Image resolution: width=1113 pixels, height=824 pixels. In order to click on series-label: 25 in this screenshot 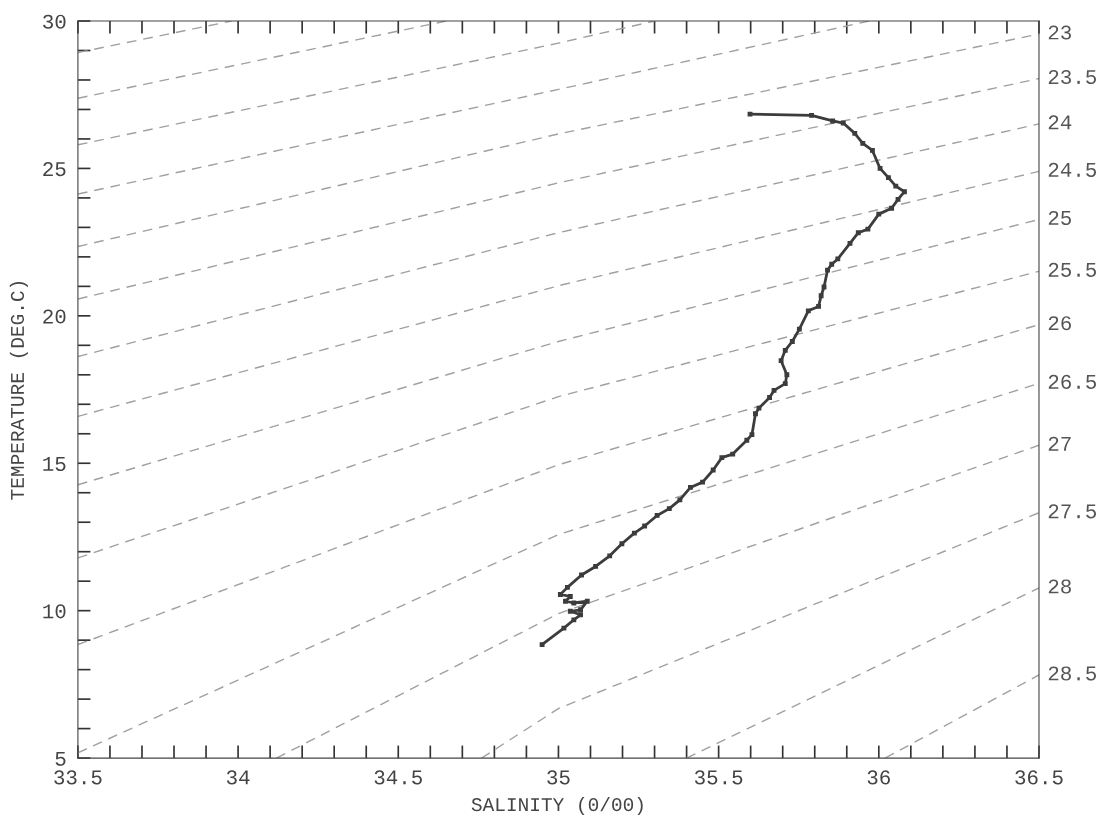, I will do `click(1059, 218)`.